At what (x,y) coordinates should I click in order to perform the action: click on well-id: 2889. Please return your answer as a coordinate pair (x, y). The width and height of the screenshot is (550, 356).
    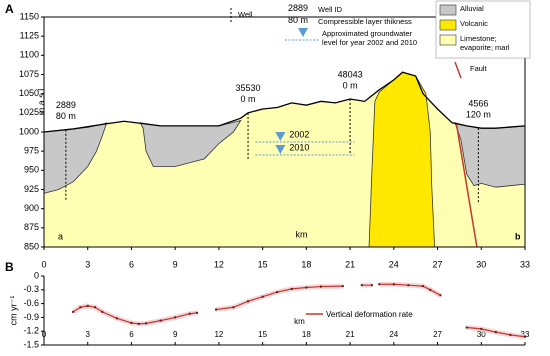
    Looking at the image, I should click on (66, 105).